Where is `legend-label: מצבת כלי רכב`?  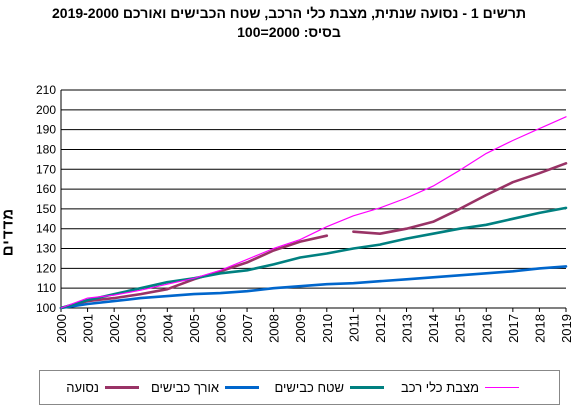 legend-label: מצבת כלי רכב is located at coordinates (440, 387).